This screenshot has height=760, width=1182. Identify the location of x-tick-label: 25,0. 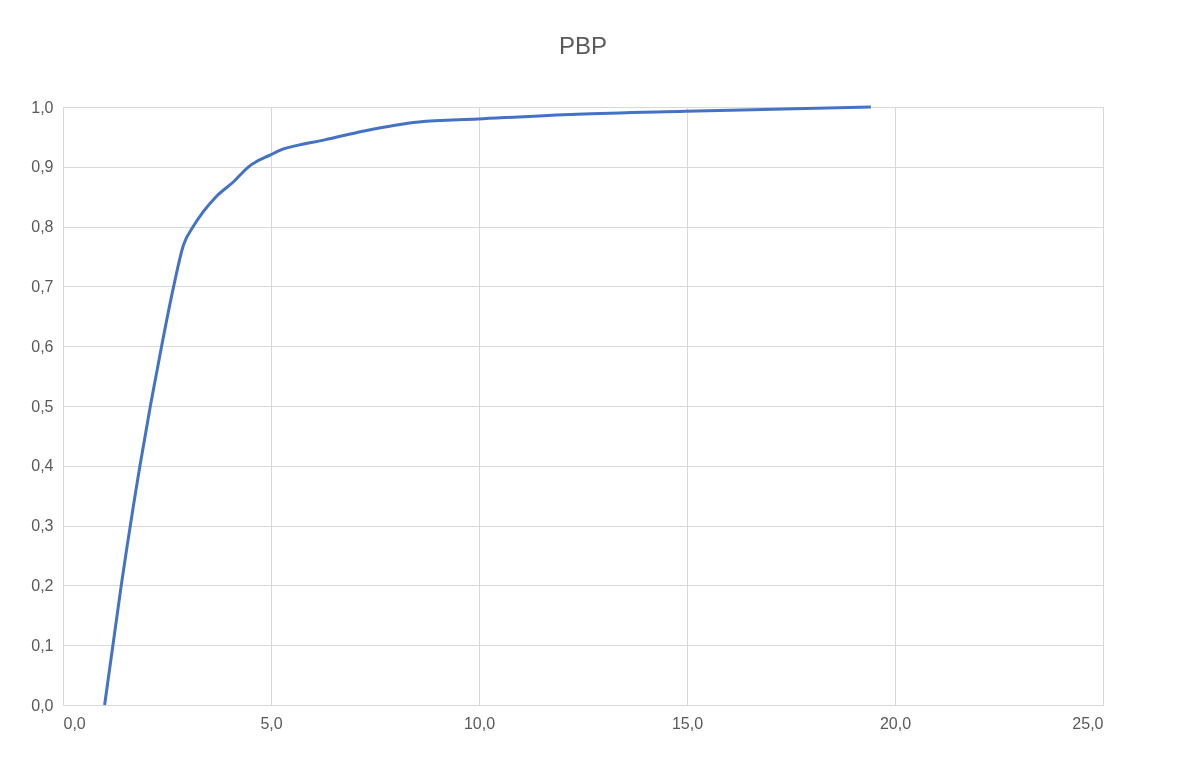
(1088, 723).